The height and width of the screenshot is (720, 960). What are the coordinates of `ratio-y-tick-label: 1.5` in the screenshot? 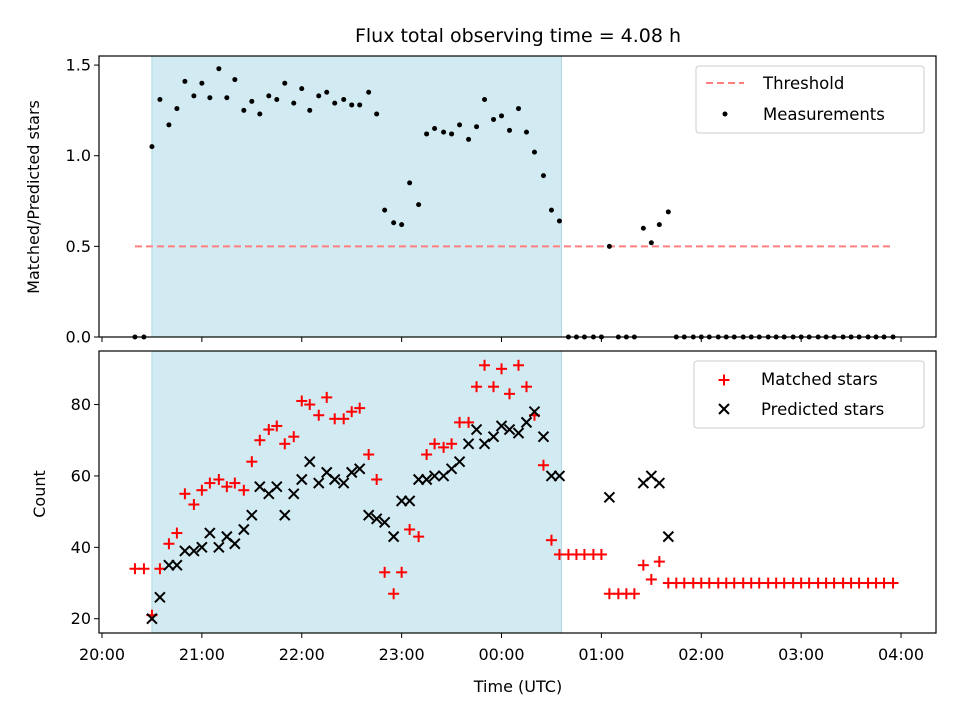 It's located at (78, 65).